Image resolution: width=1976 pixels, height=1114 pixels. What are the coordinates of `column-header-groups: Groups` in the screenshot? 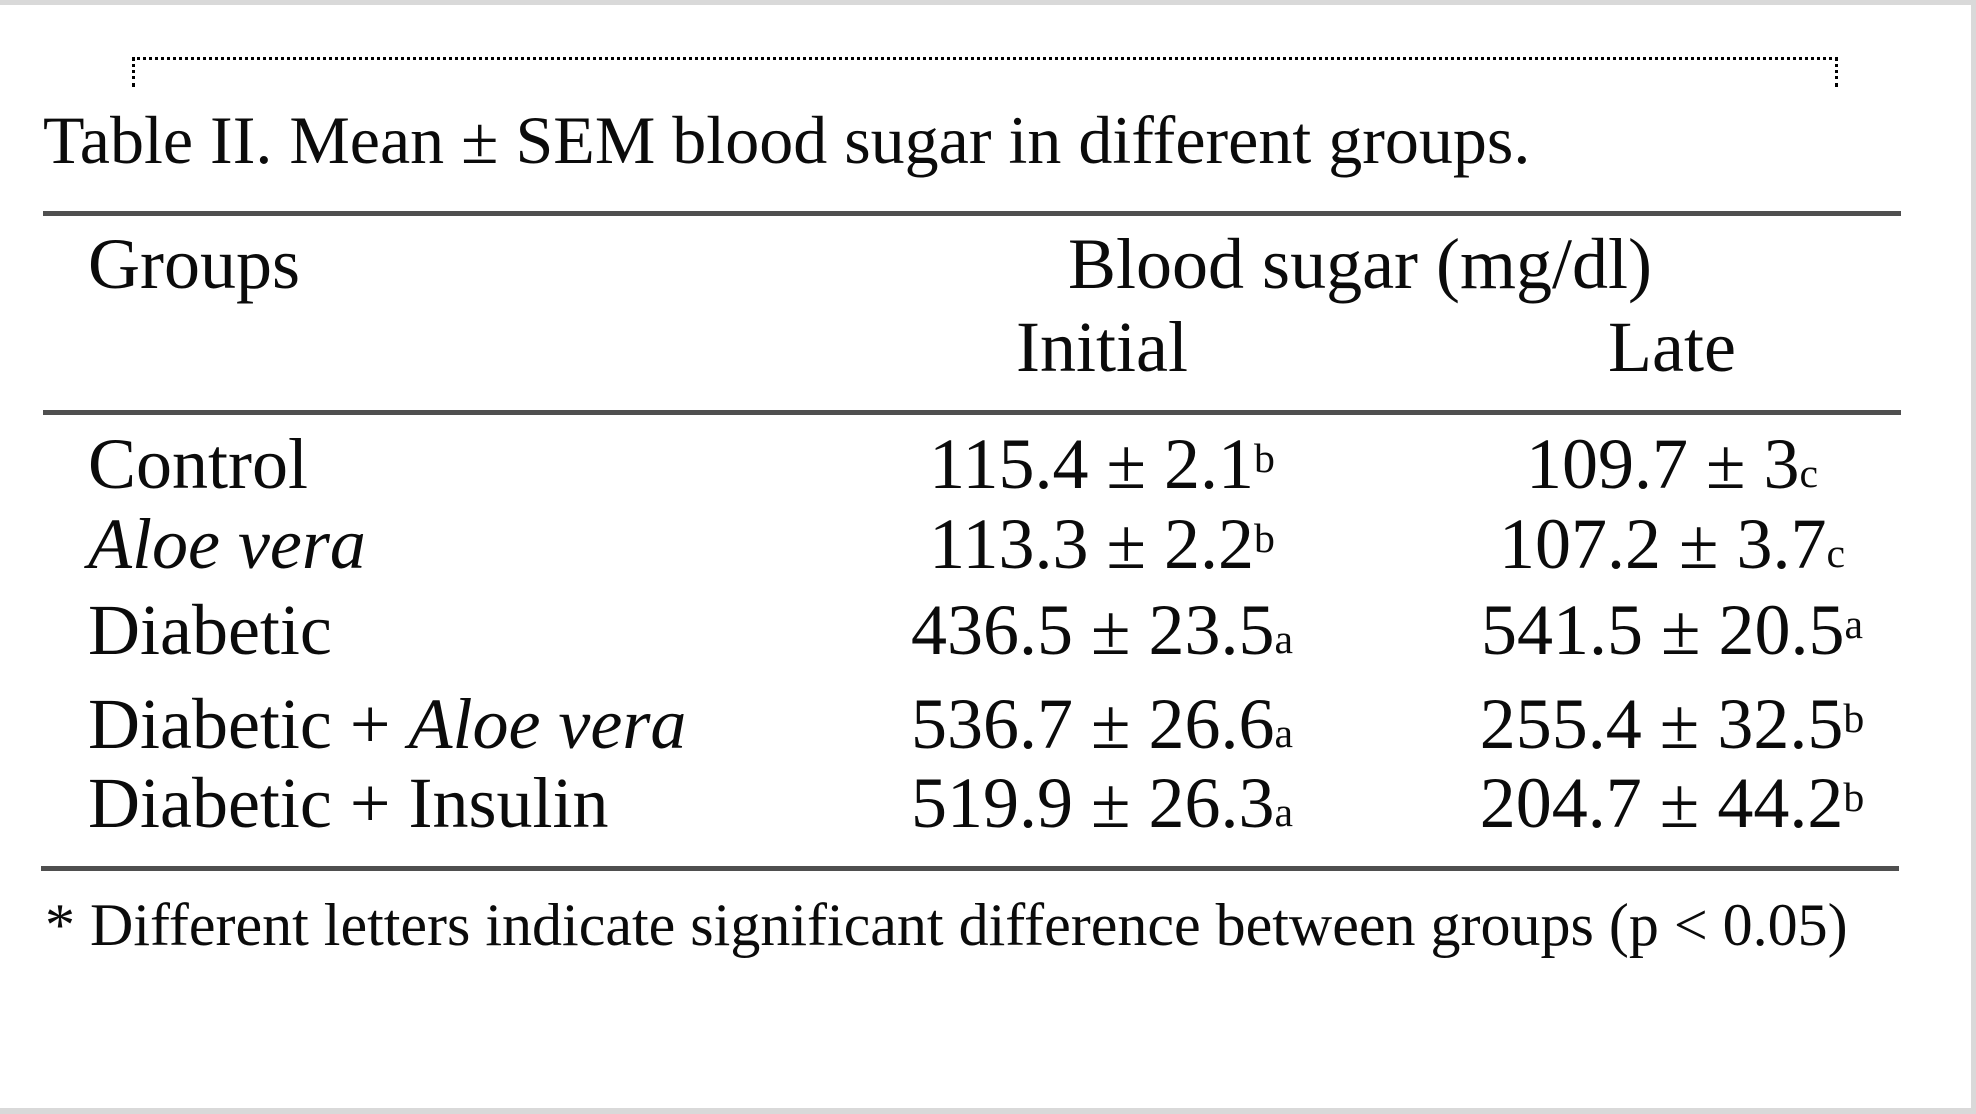 It's located at (194, 264).